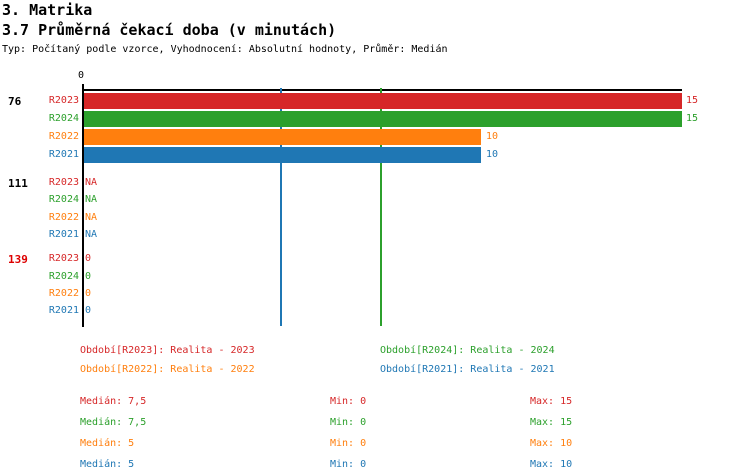 This screenshot has height=476, width=750. I want to click on legend-item-r2024: Období[R2024]: Realita - 2024, so click(467, 350).